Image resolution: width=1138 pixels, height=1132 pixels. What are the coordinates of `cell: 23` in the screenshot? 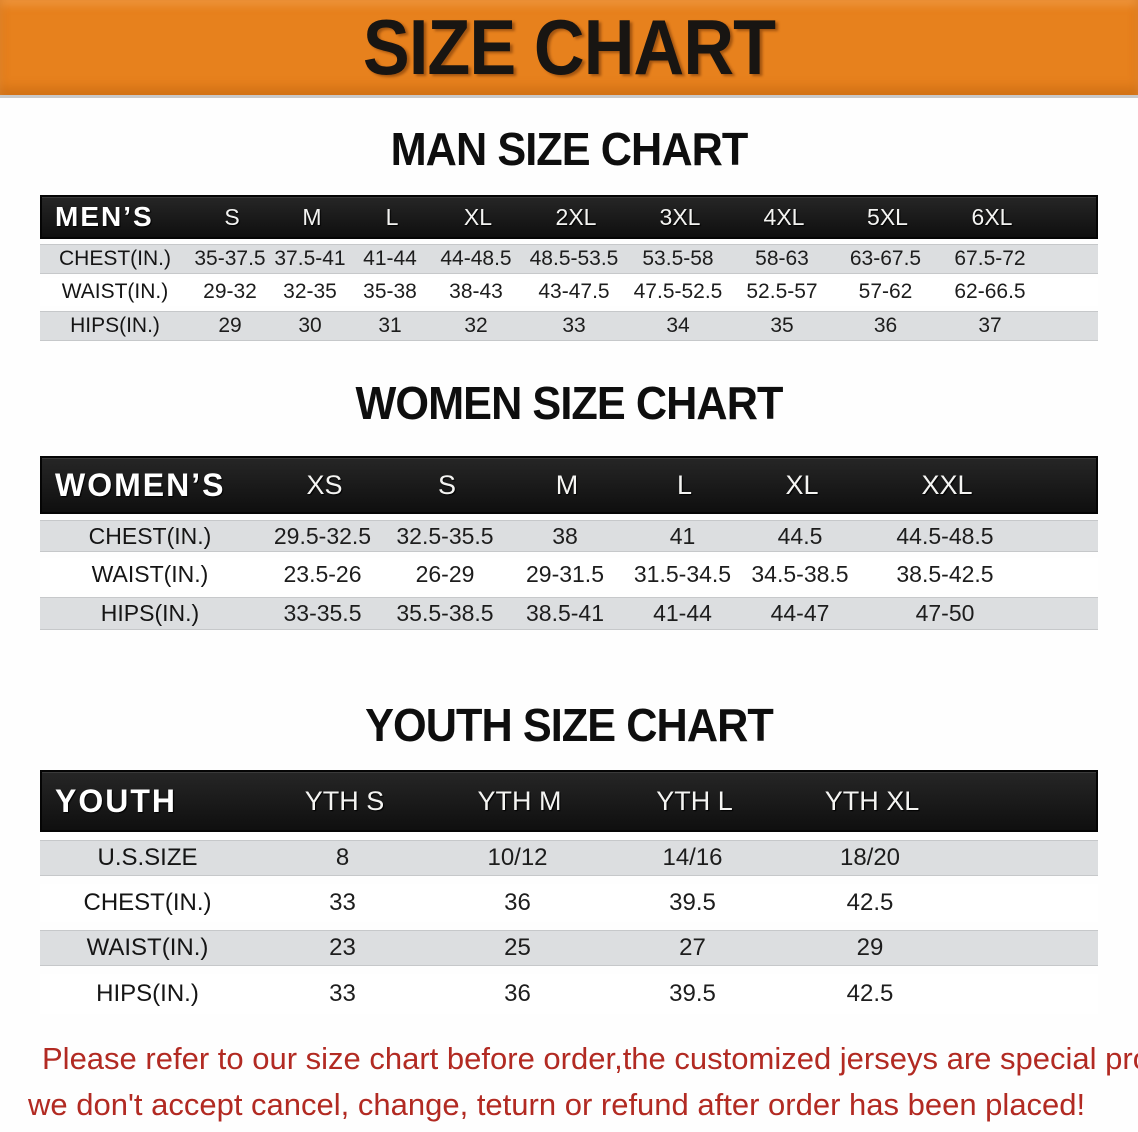 It's located at (342, 947).